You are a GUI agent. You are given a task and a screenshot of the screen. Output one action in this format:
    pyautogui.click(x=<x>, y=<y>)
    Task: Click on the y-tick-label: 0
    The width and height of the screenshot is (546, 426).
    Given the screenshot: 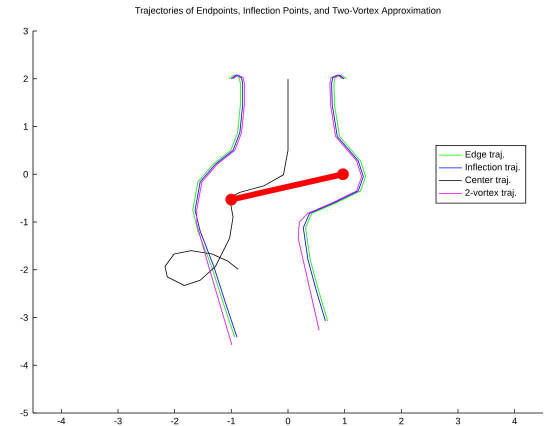 What is the action you would take?
    pyautogui.click(x=25, y=174)
    